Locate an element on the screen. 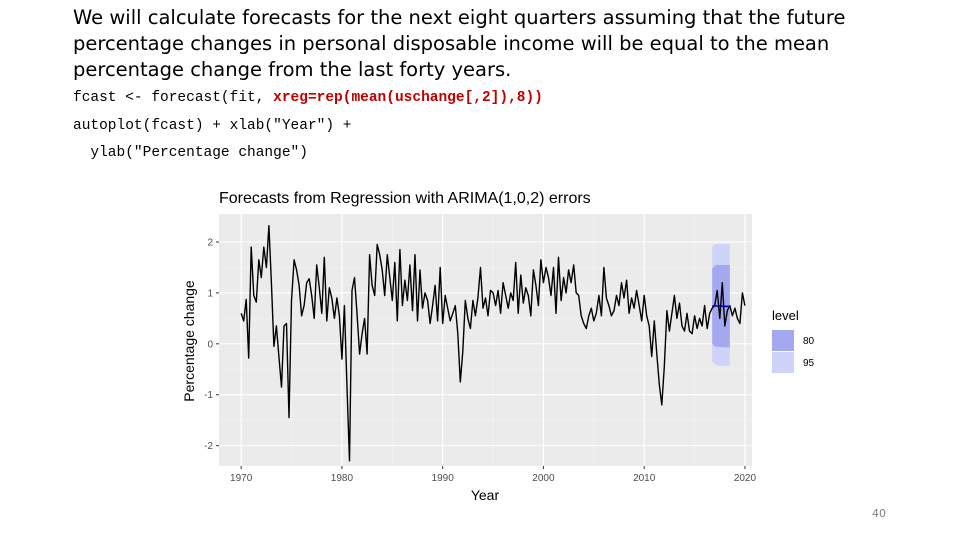 This screenshot has height=540, width=960. y-tick-label: -2 is located at coordinates (208, 446).